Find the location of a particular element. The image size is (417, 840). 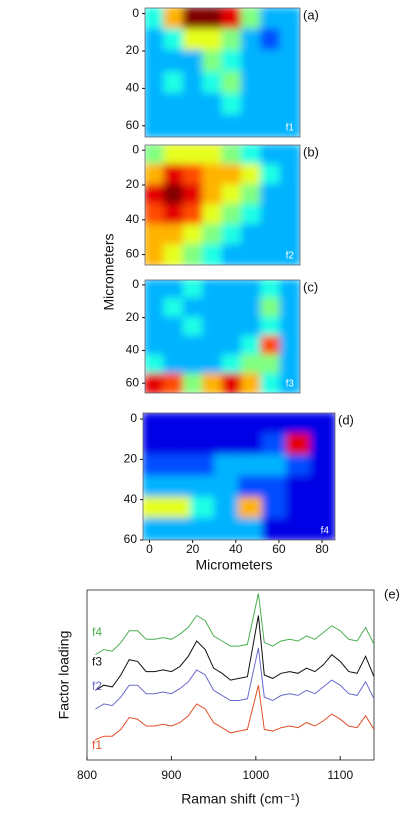

spectrum-line is located at coordinates (235, 713).